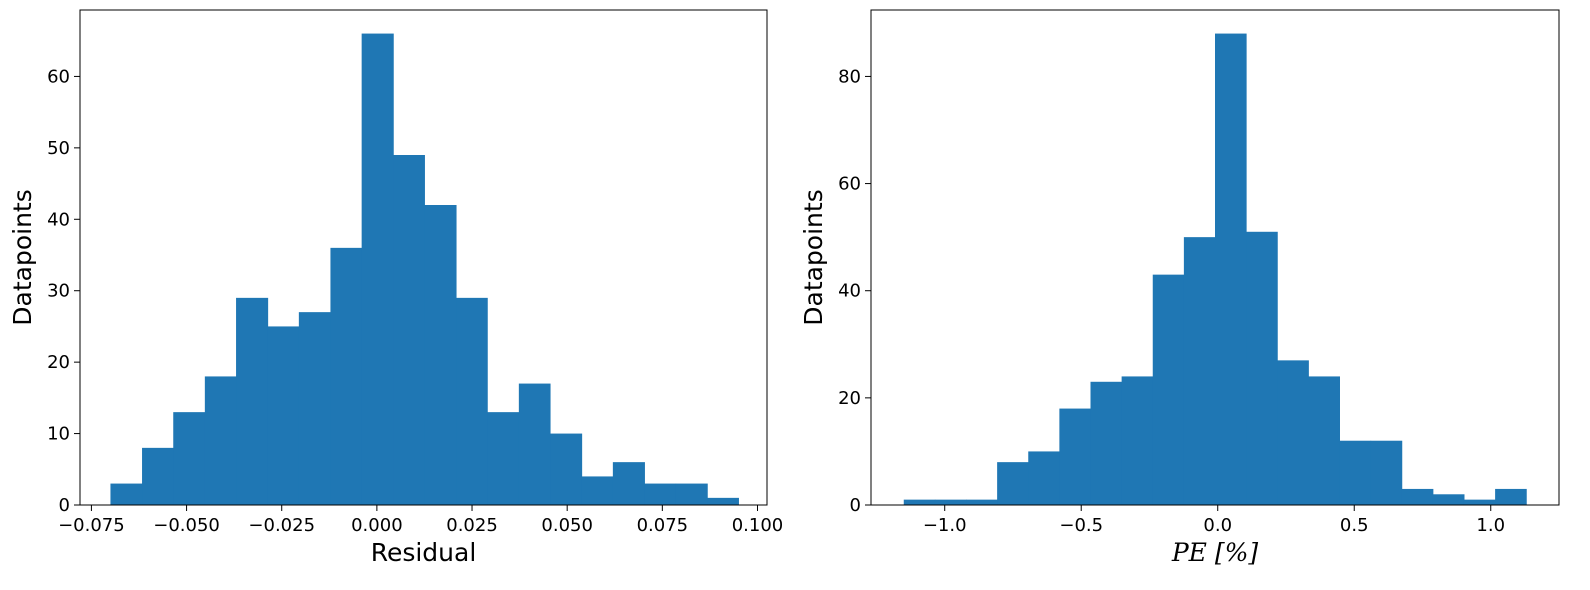  What do you see at coordinates (58, 219) in the screenshot?
I see `residual-y-tick-label: 40` at bounding box center [58, 219].